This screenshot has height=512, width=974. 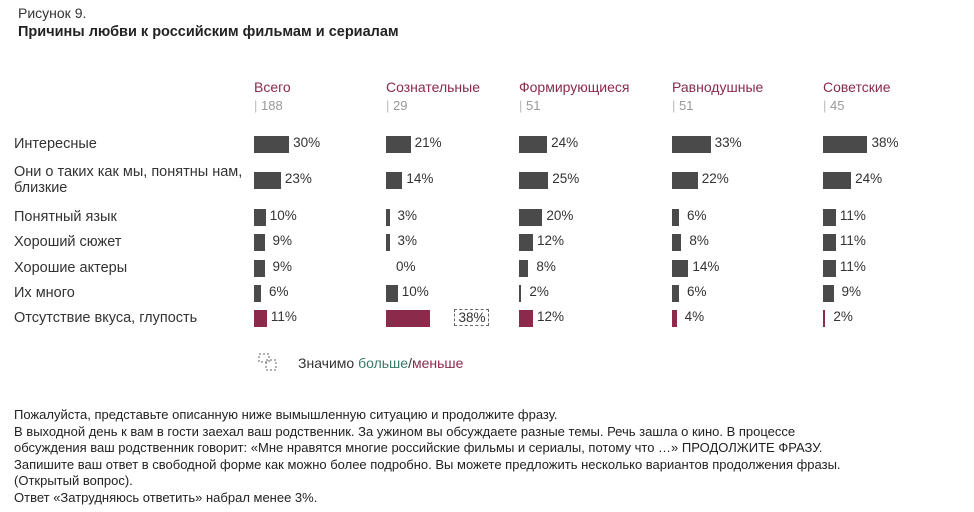 I want to click on value-label: 33%, so click(x=728, y=142).